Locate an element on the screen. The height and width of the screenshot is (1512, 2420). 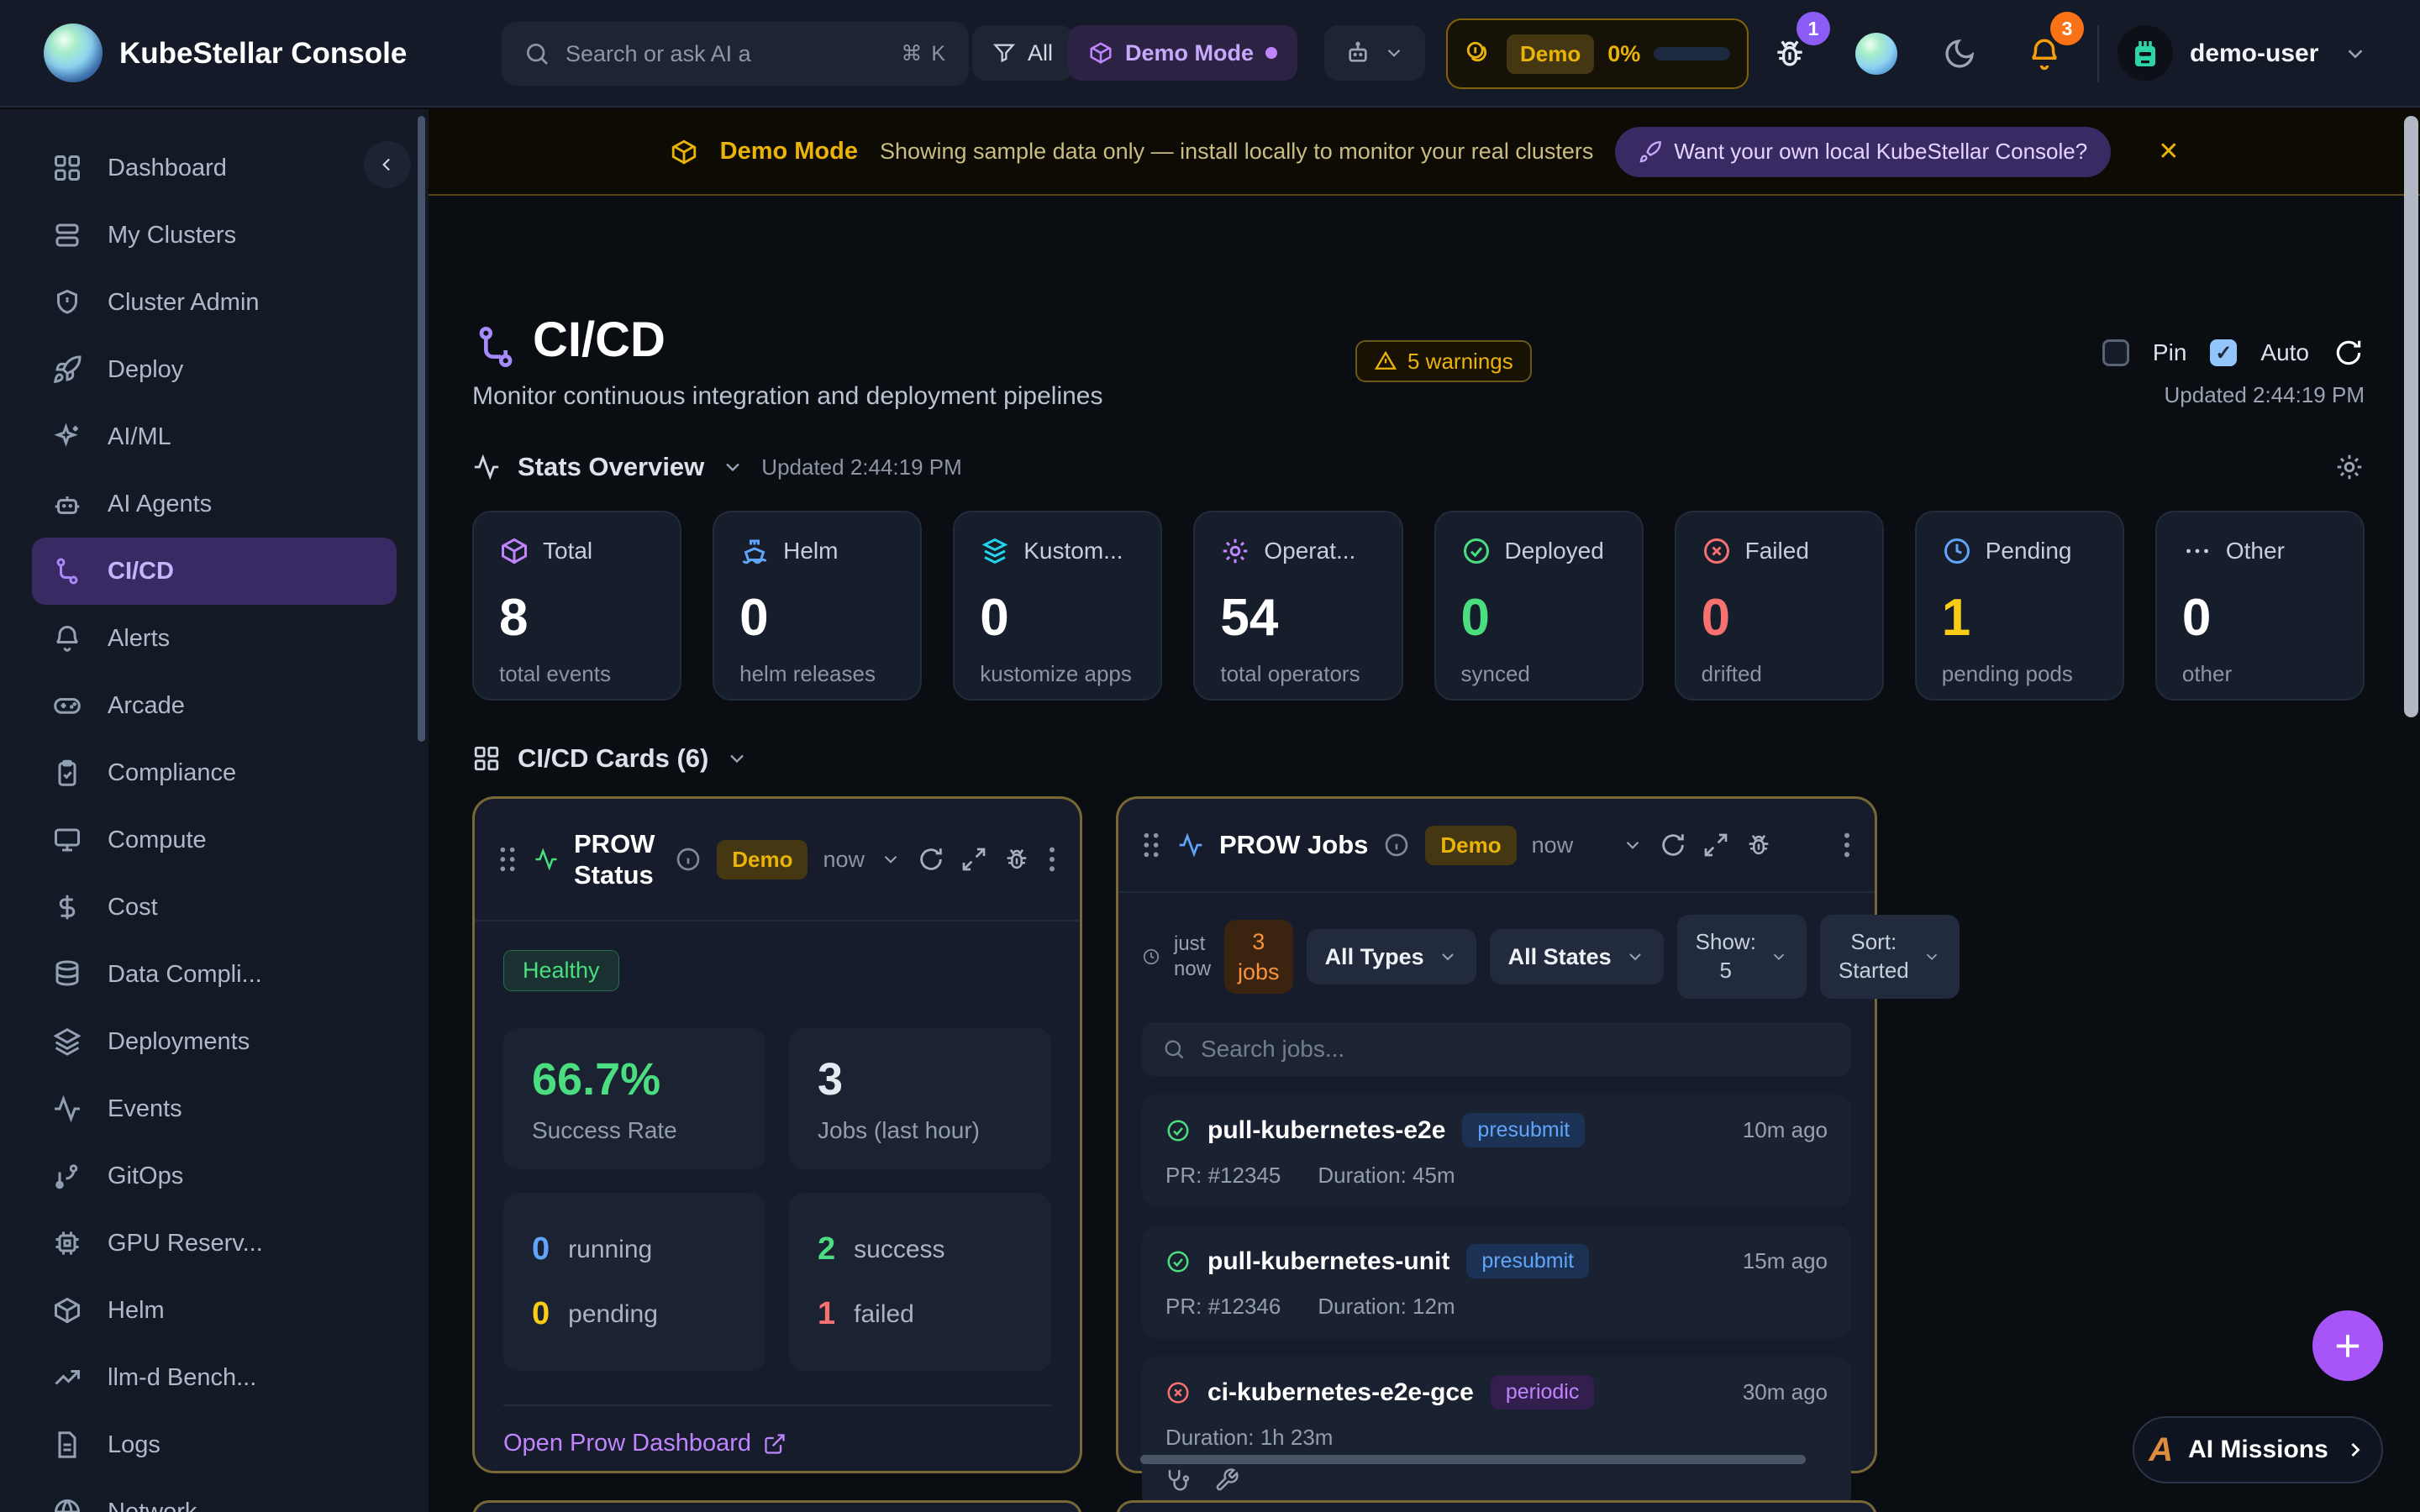
demo-progress-meter: Demo 0% is located at coordinates (1597, 53).